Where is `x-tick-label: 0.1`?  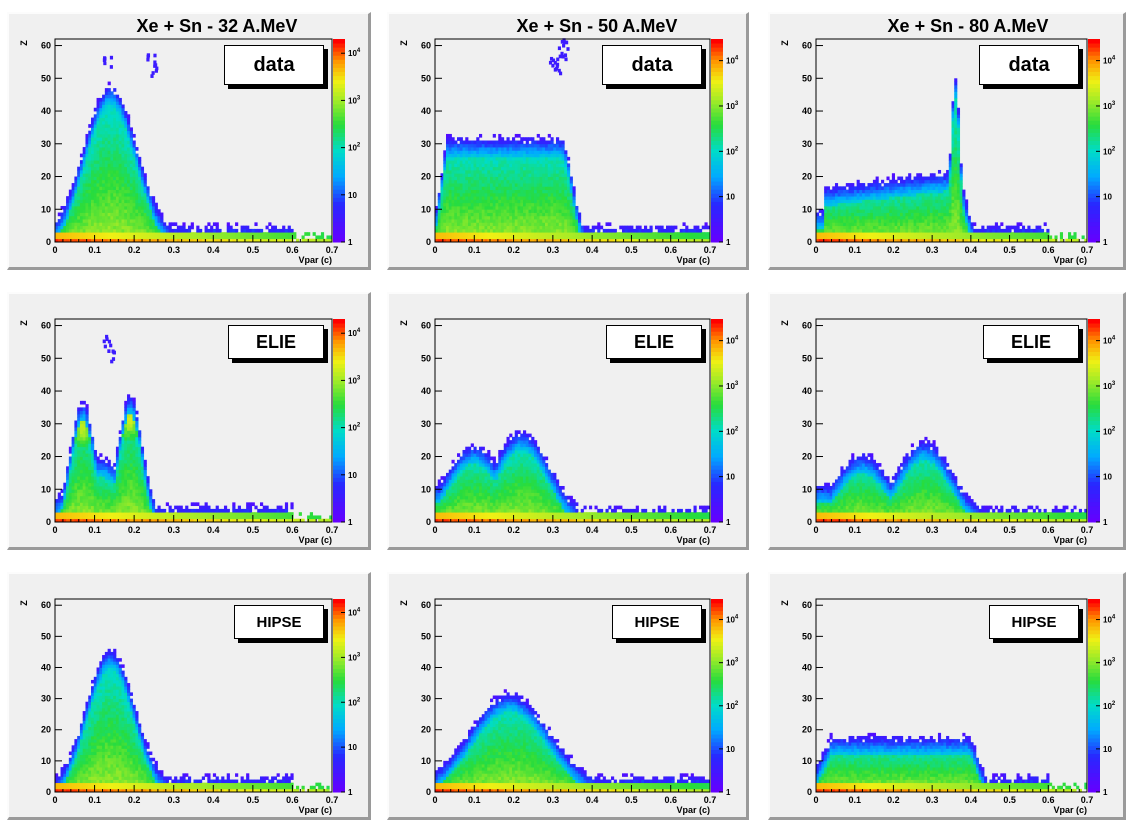
x-tick-label: 0.1 is located at coordinates (94, 250).